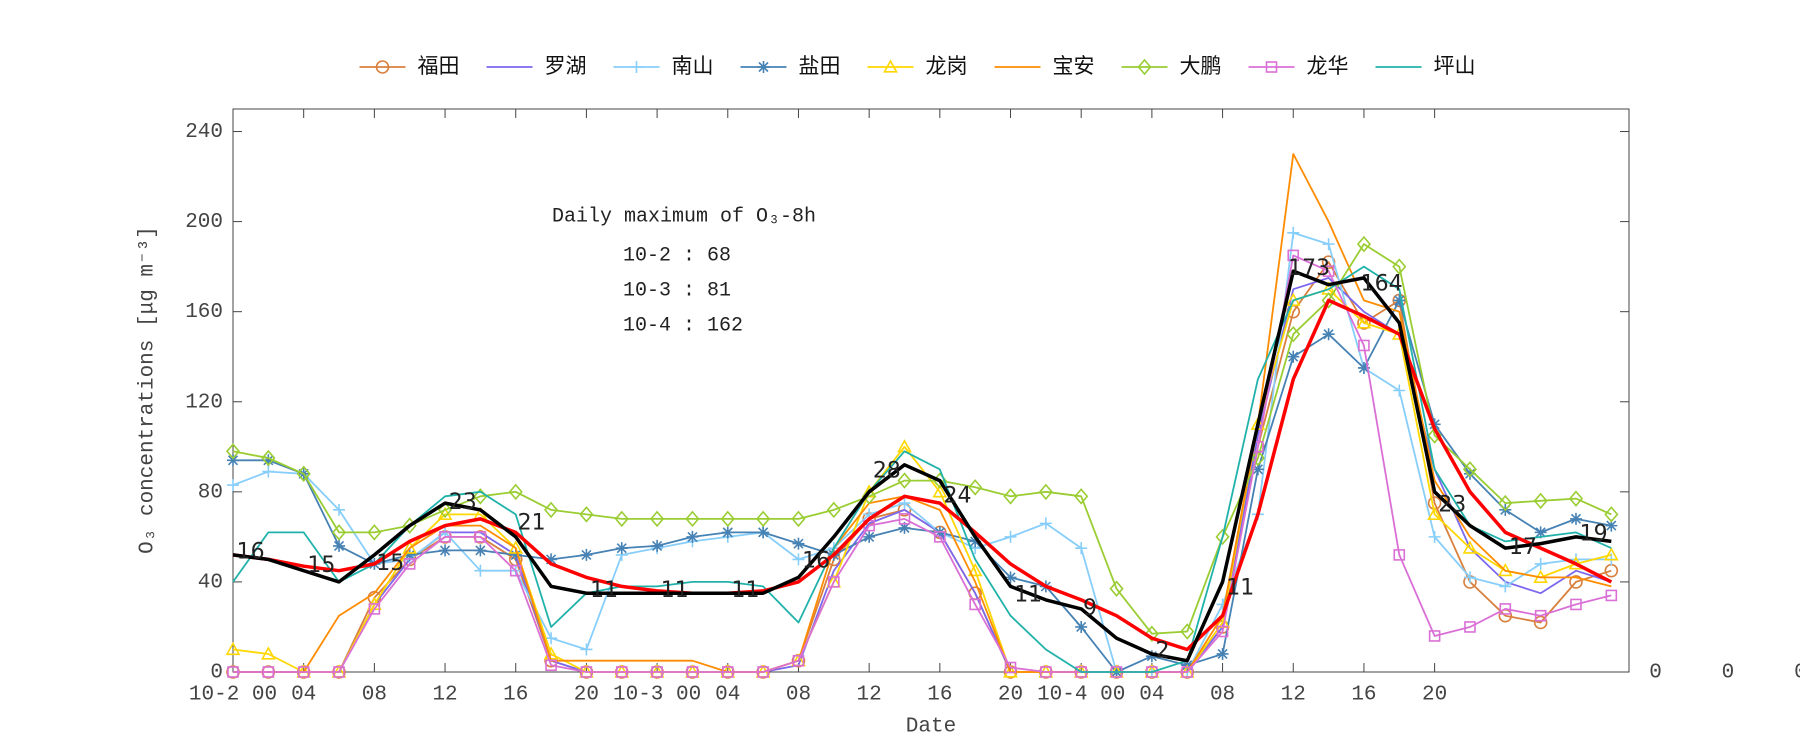 This screenshot has width=1800, height=750. Describe the element at coordinates (1425, 66) in the screenshot. I see `legend-item: 坪山` at that location.